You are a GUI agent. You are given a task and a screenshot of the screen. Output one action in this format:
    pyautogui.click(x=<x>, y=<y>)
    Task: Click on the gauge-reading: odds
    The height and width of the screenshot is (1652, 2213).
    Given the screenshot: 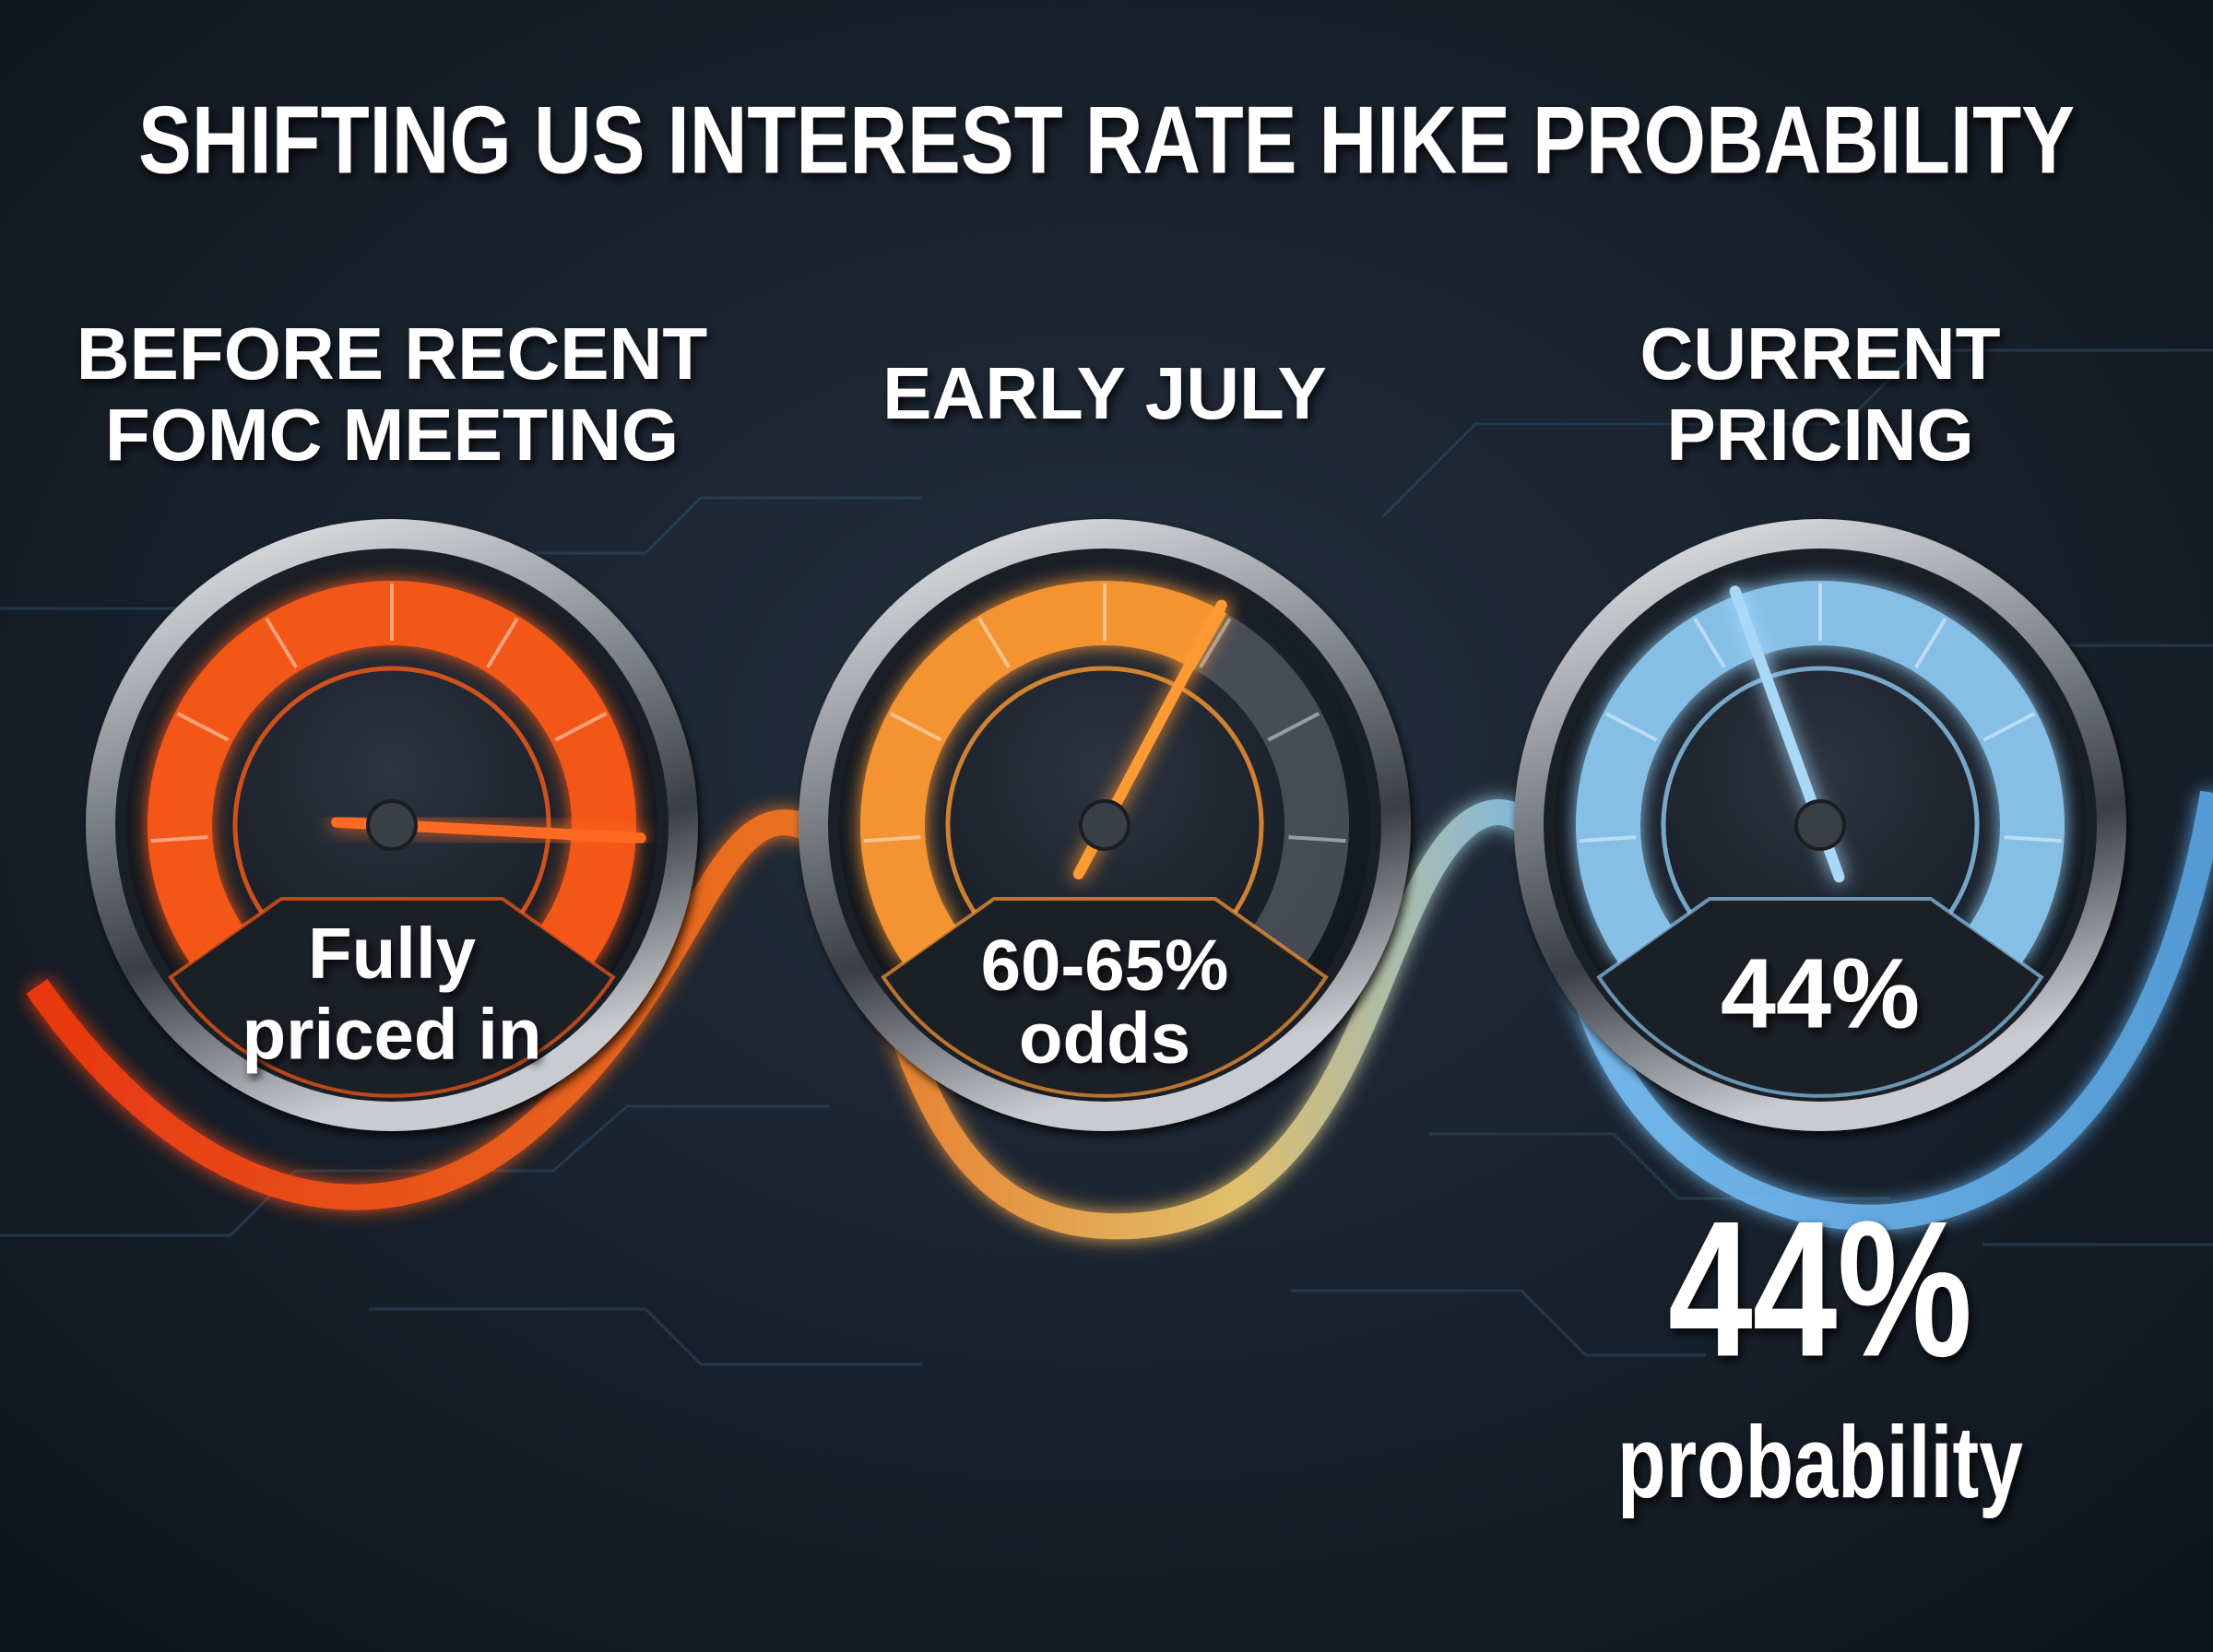 What is the action you would take?
    pyautogui.click(x=1104, y=1038)
    